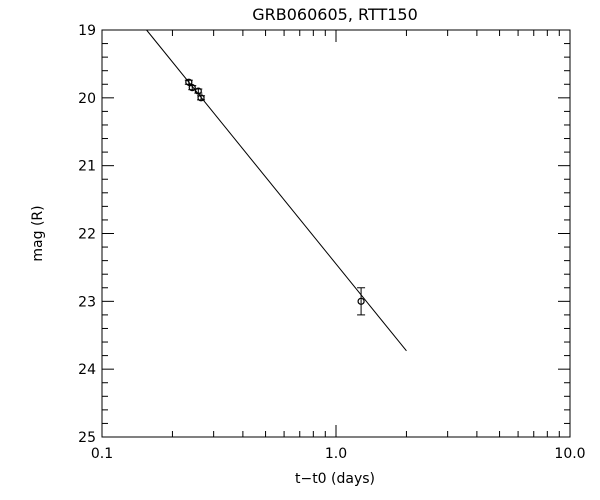 This screenshot has height=500, width=600. Describe the element at coordinates (569, 454) in the screenshot. I see `x-tick-label: 10.0` at that location.